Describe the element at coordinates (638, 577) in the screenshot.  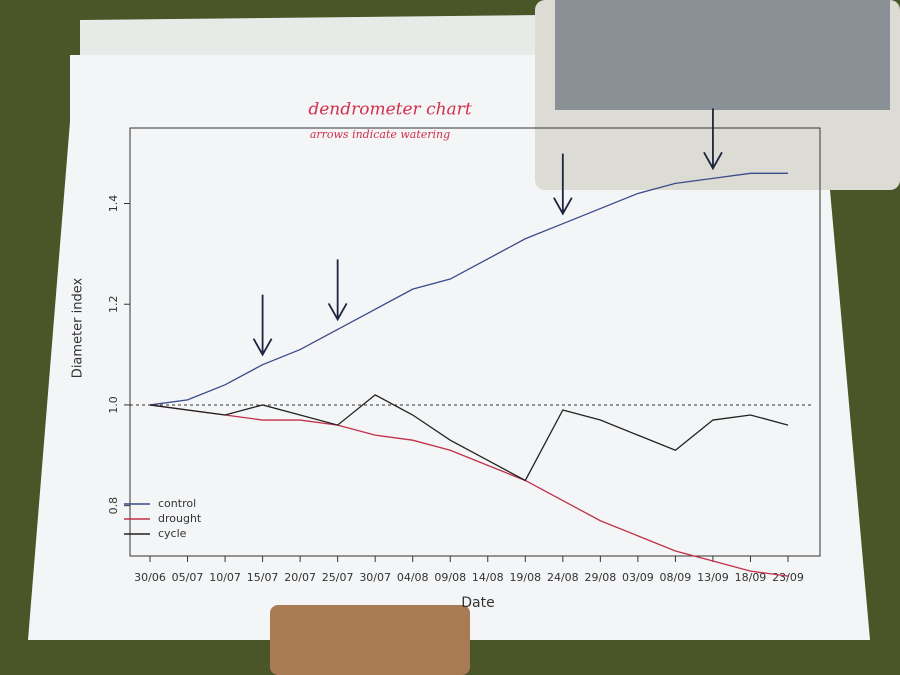
I see `x-tick-label: 03/09` at that location.